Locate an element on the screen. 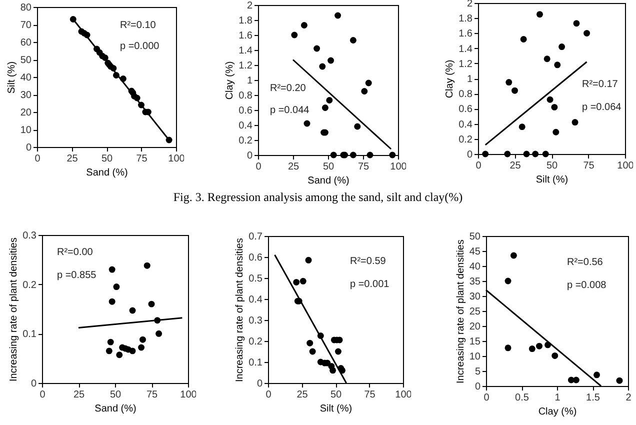  annotation: R²=0.10 is located at coordinates (138, 25).